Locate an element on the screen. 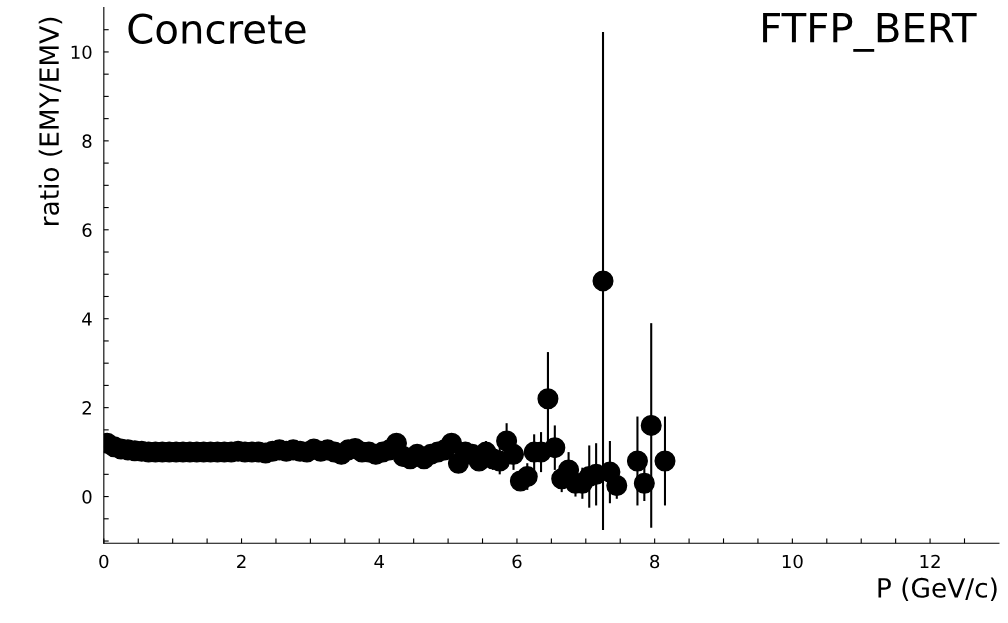 The width and height of the screenshot is (1008, 623). x-tick-label: 0 is located at coordinates (104, 561).